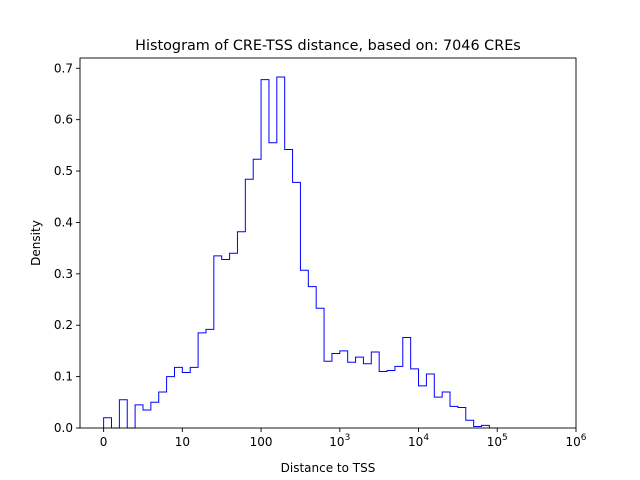  What do you see at coordinates (63, 325) in the screenshot?
I see `y-tick-label: 0.2` at bounding box center [63, 325].